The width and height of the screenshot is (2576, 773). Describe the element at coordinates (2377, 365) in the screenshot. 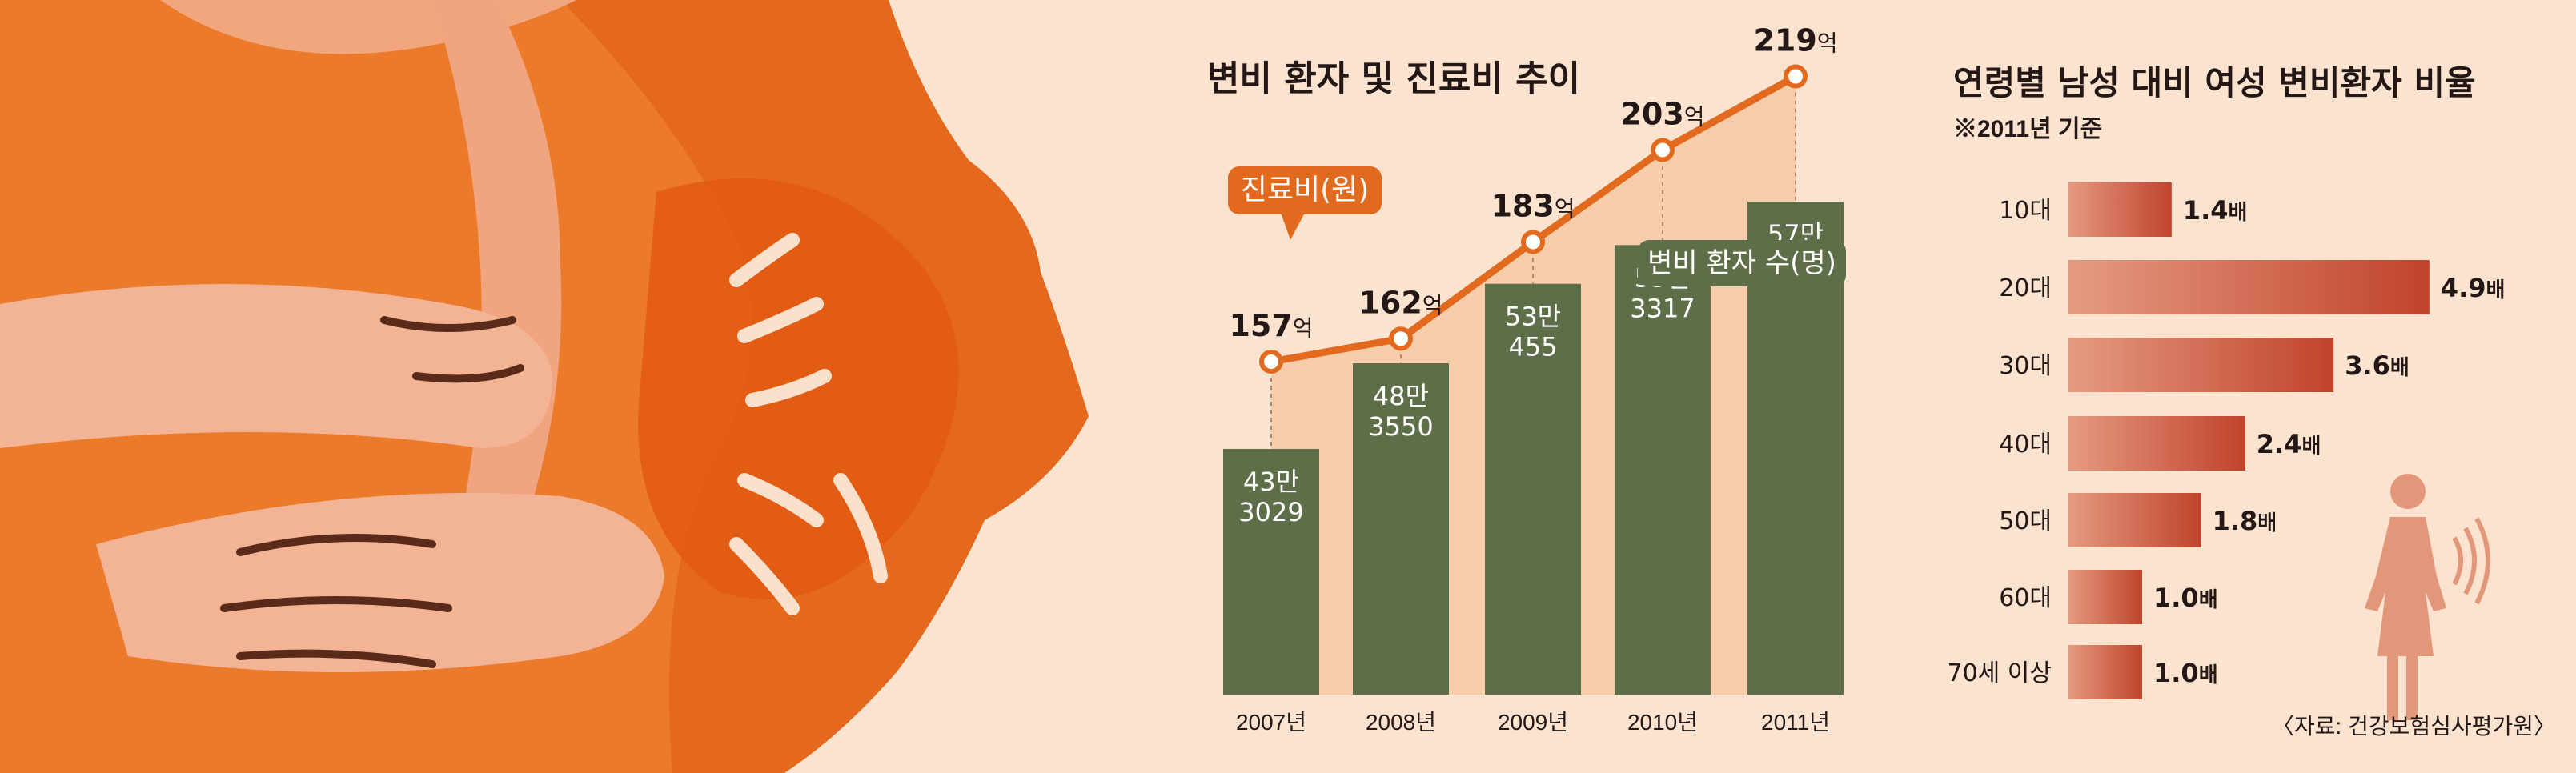

I see `ratio-value-label: 3.6배` at that location.